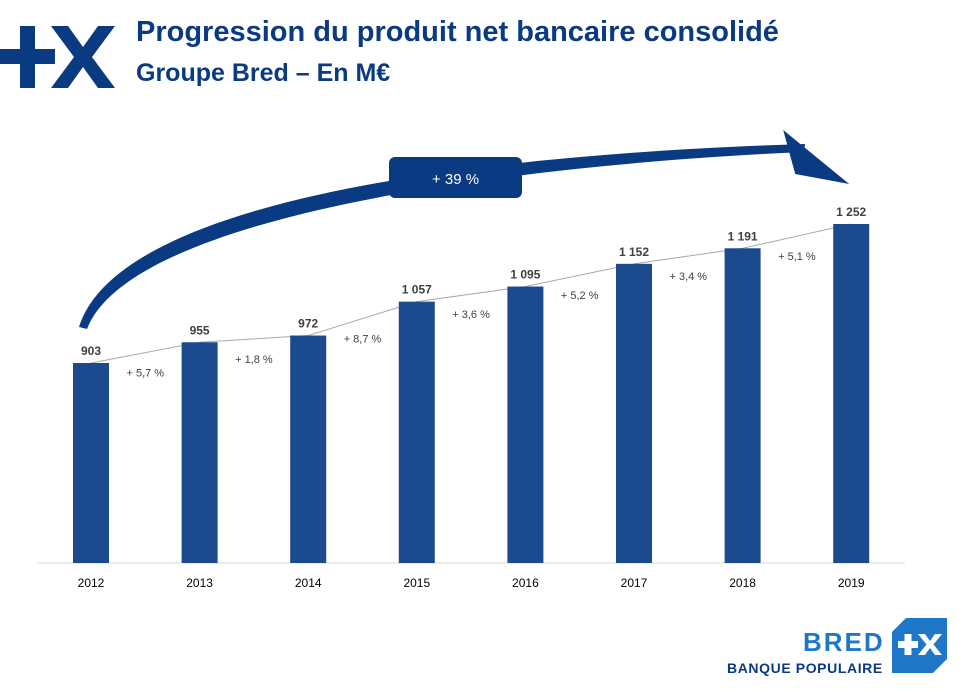 This screenshot has height=692, width=967. I want to click on bar-2017, so click(634, 413).